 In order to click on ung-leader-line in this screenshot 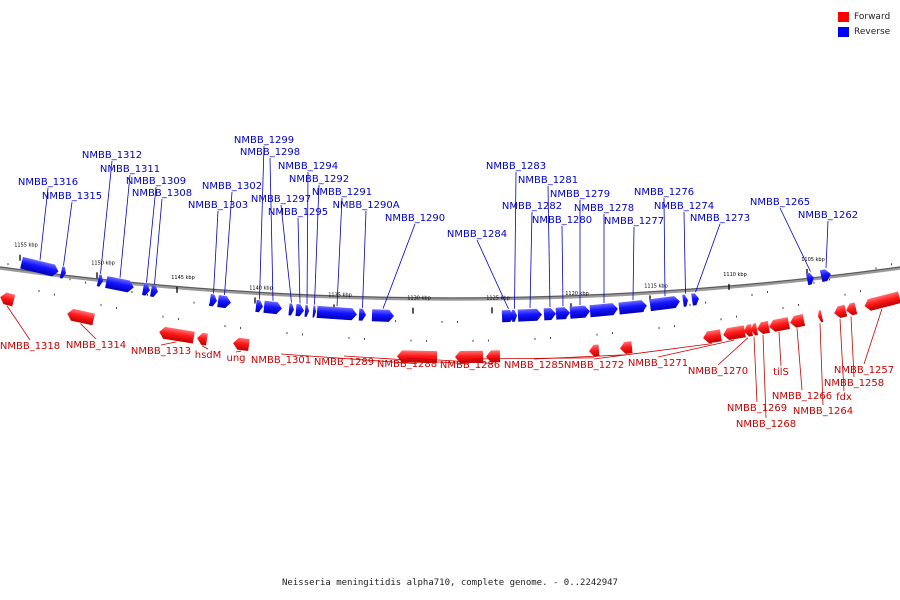, I will do `click(238, 351)`.